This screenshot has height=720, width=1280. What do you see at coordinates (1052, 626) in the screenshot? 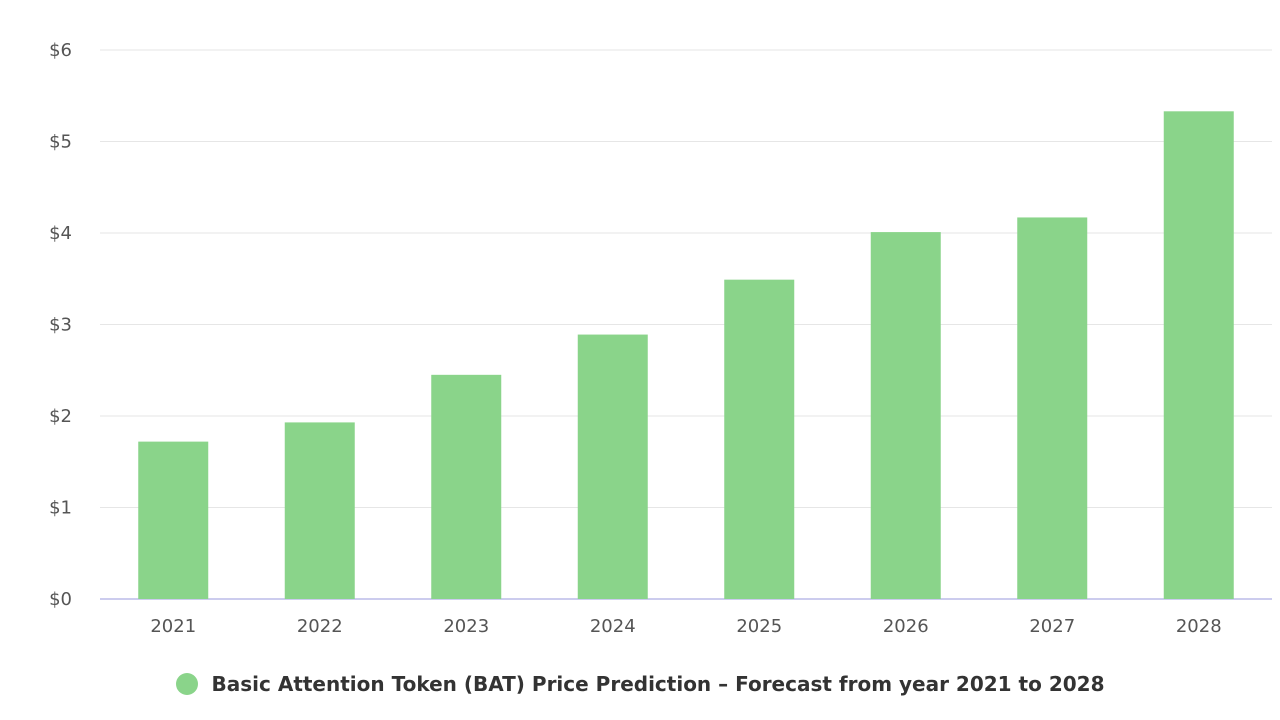
I see `x-tick-label: 2027` at bounding box center [1052, 626].